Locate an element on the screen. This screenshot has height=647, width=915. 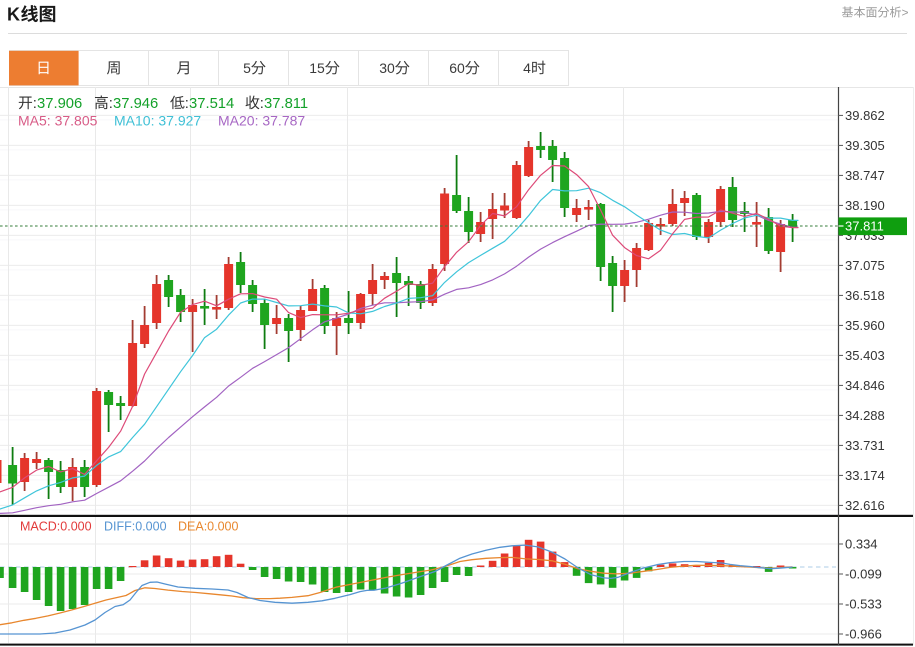
svg-text: 38.190 is located at coordinates (865, 205).